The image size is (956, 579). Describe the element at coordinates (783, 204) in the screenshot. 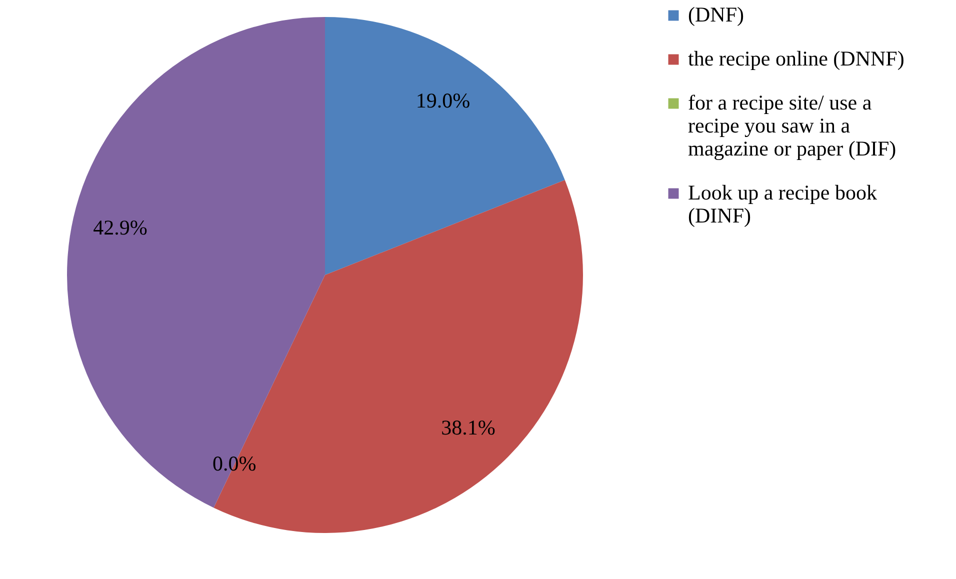

I see `legend-label: Look up a recipe book (DINF)` at that location.